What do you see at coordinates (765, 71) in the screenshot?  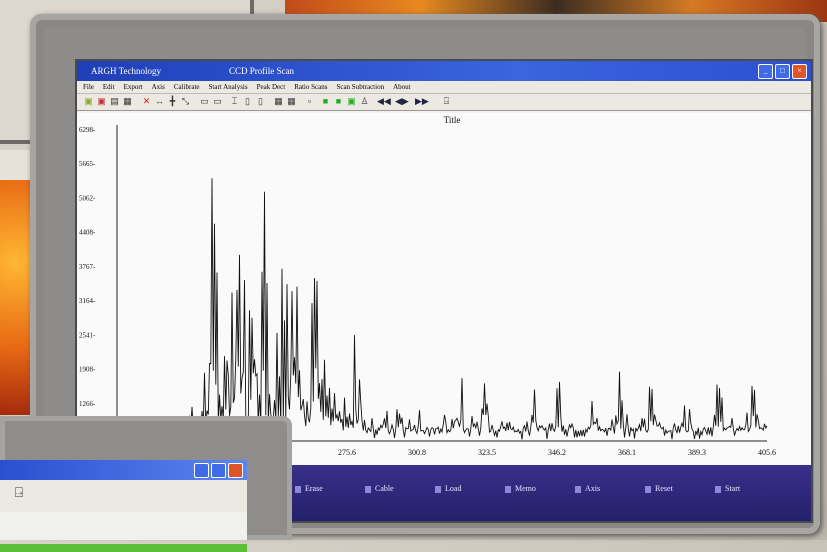 I see `minimize-button: _` at bounding box center [765, 71].